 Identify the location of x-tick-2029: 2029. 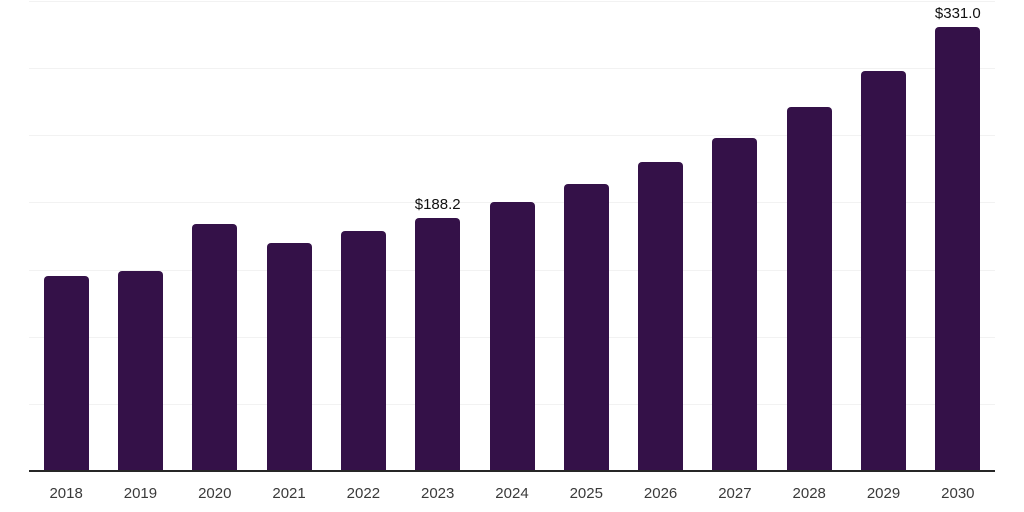
(883, 493).